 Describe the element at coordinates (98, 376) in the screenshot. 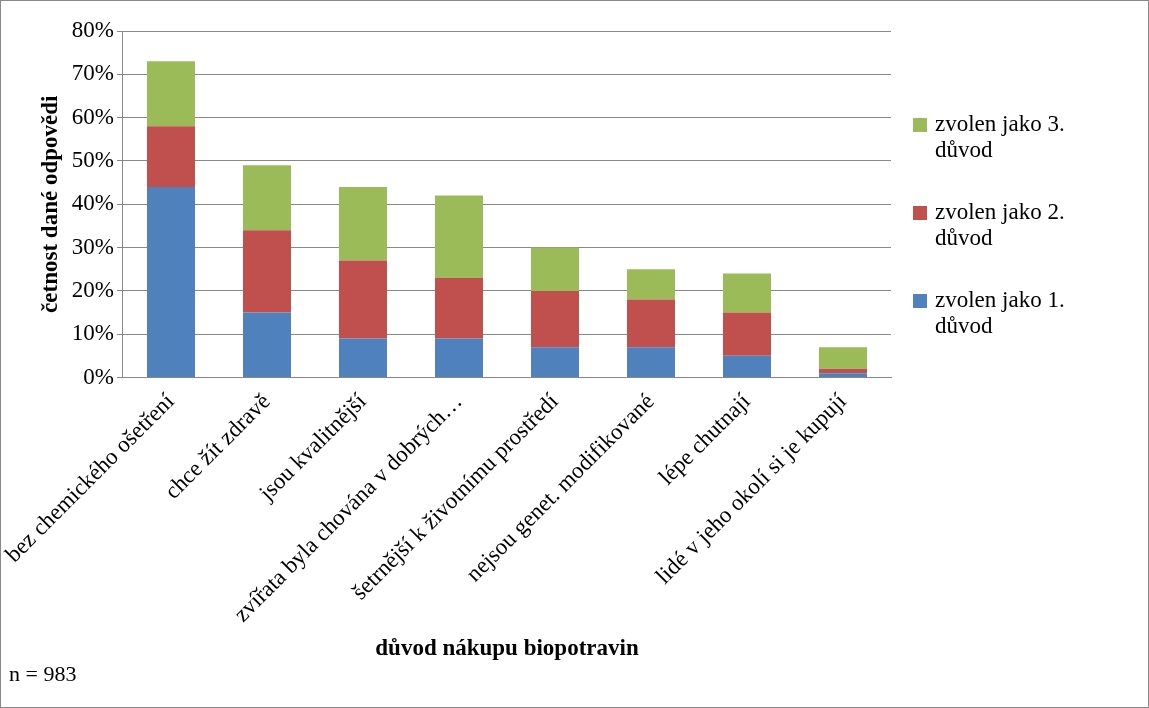

I see `y-tick-label: 0%` at that location.